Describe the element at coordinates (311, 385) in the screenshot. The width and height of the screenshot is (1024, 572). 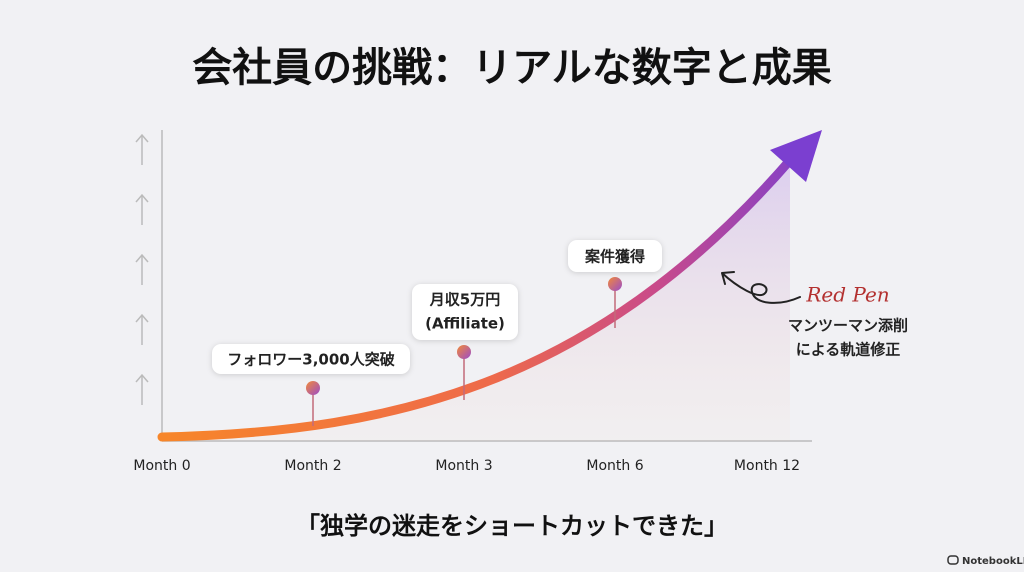
I see `milestone: フォロワー3,000人突破` at that location.